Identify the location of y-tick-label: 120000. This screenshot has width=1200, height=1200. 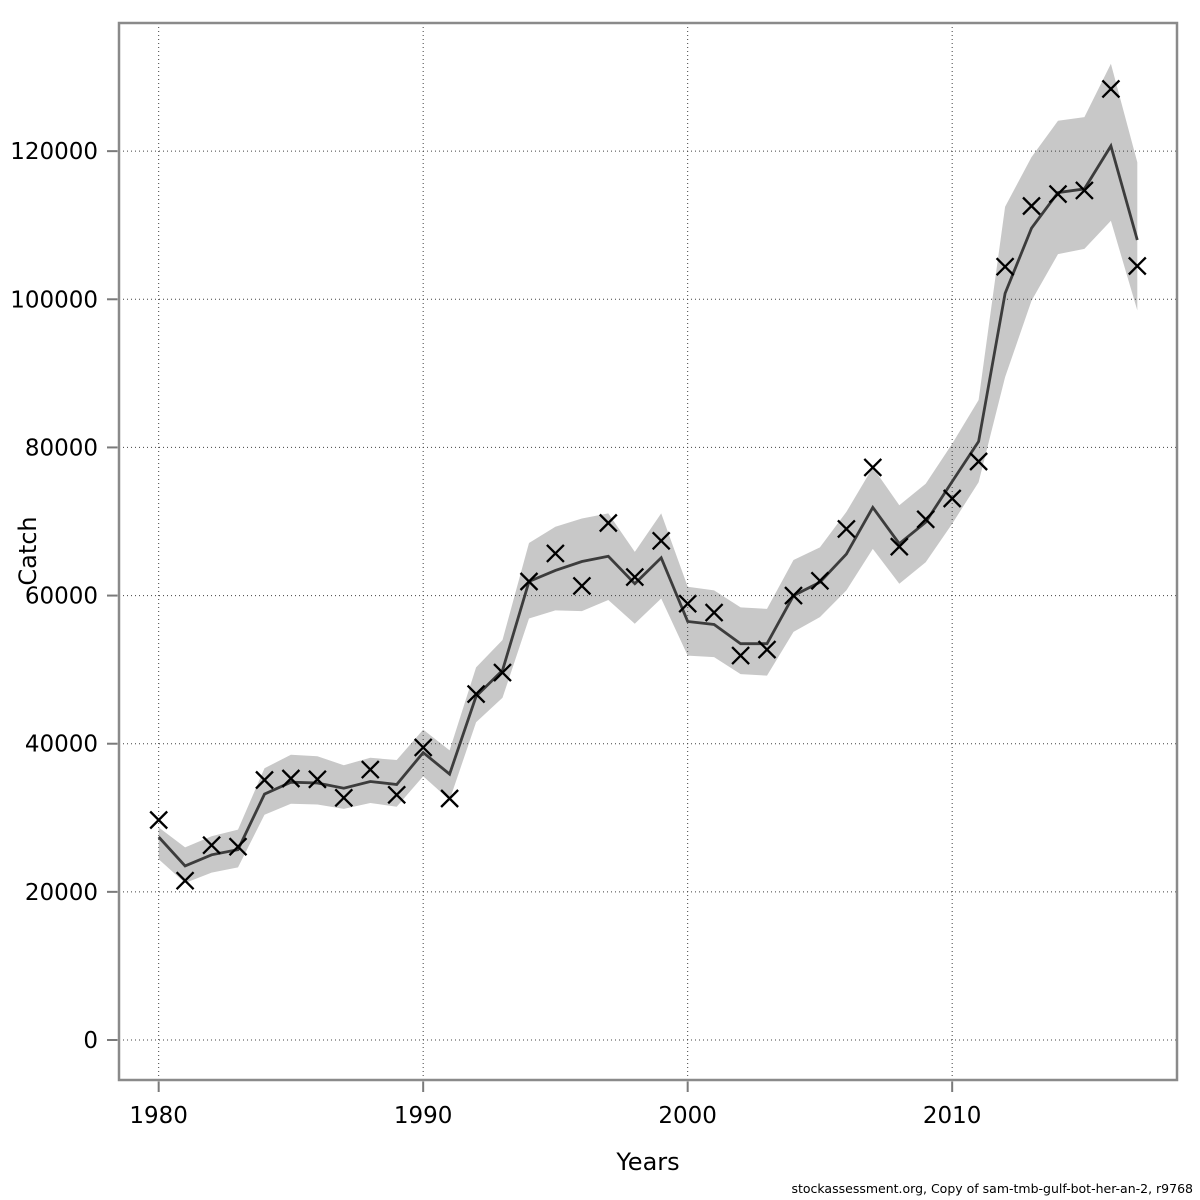
(54, 152).